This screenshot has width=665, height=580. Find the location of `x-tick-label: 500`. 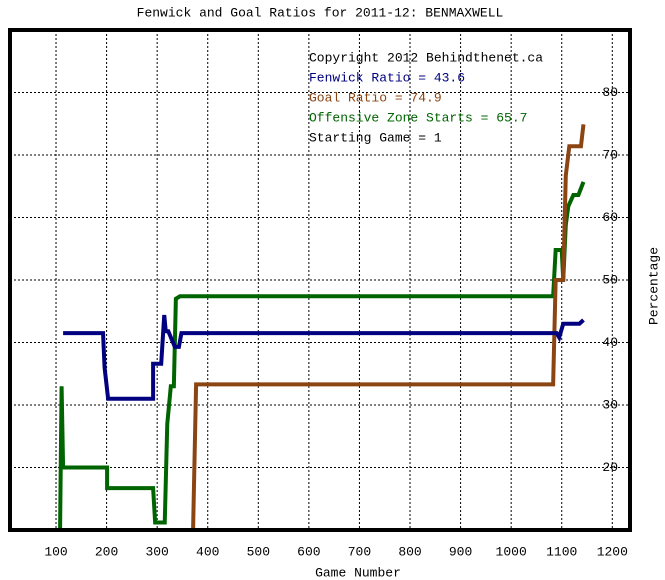

x-tick-label: 500 is located at coordinates (258, 551).